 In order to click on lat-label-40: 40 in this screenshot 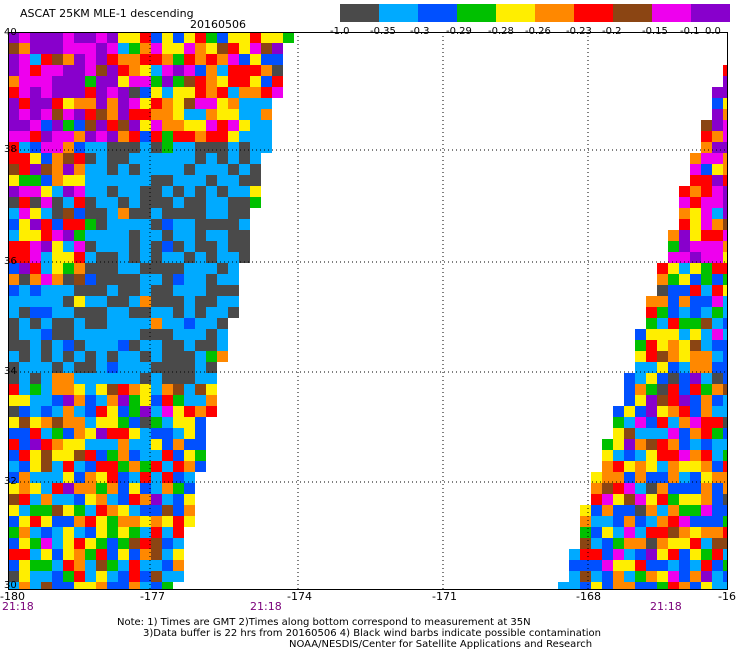, I will do `click(10, 32)`.